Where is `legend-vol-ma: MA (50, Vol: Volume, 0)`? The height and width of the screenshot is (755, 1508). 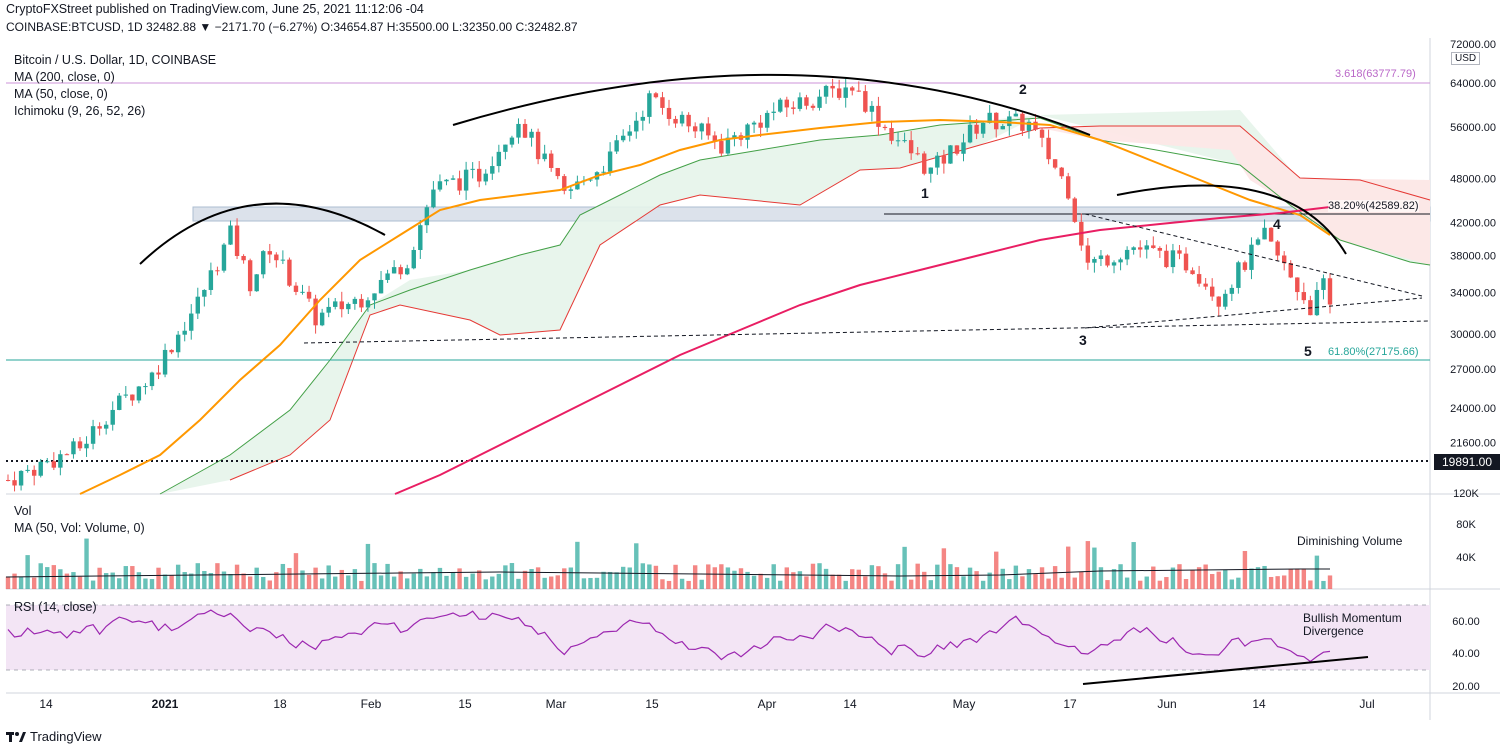 legend-vol-ma: MA (50, Vol: Volume, 0) is located at coordinates (79, 528).